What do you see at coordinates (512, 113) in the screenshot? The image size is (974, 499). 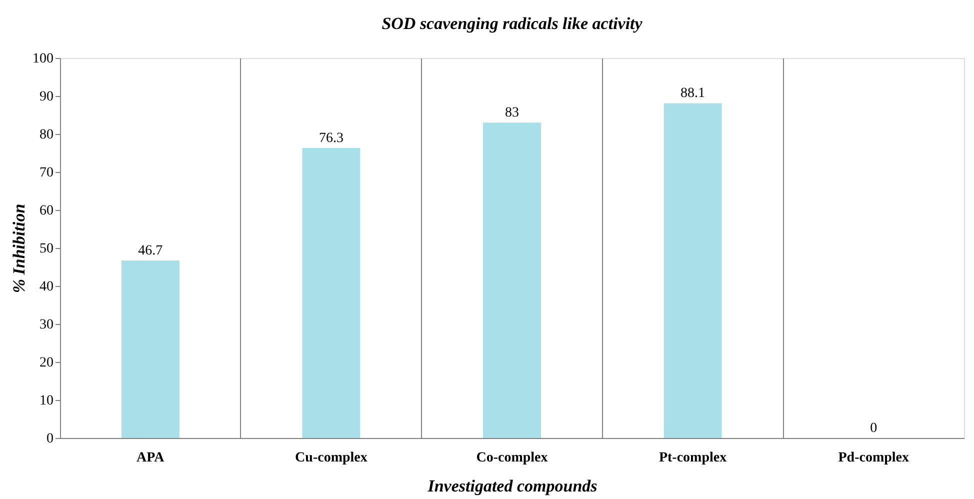 I see `data-label: 83` at bounding box center [512, 113].